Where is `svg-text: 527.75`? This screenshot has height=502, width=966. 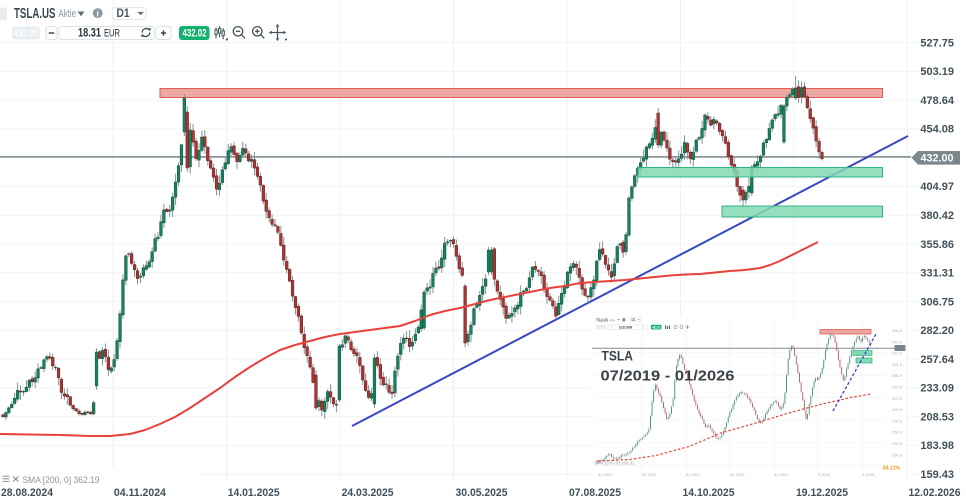
svg-text: 527.75 is located at coordinates (937, 43).